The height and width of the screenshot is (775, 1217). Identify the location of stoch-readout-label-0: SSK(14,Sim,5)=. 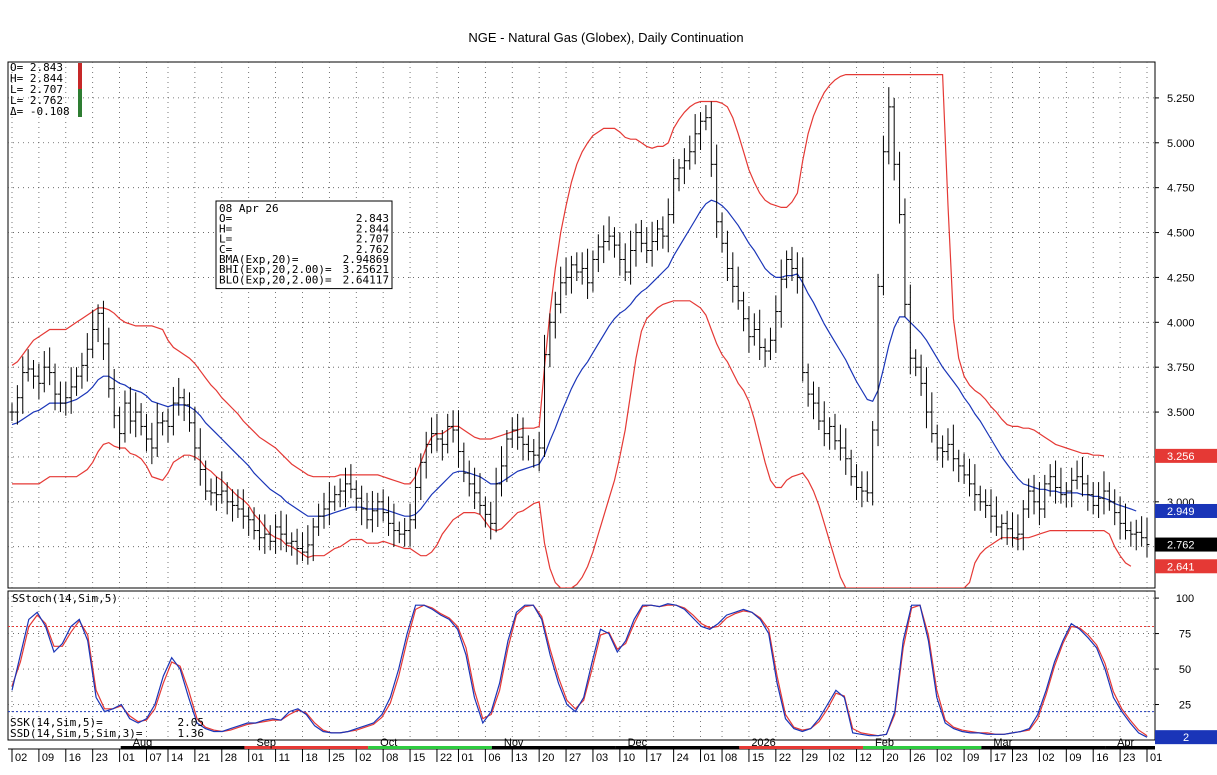
(56, 722).